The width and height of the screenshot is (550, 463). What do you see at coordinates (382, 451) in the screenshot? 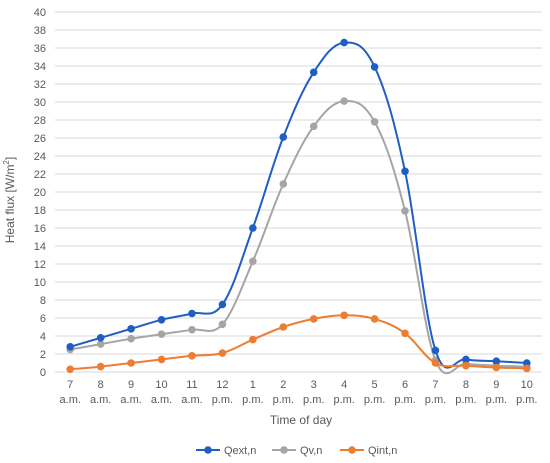
I see `legend-label: Qint,n` at bounding box center [382, 451].